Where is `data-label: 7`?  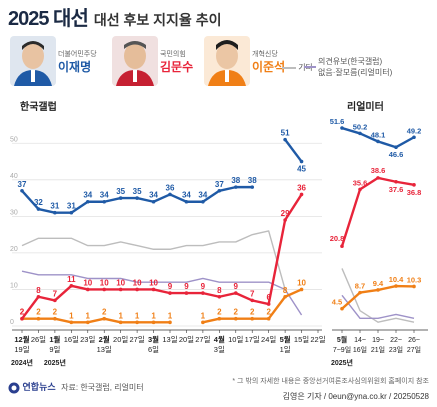
data-label: 7 is located at coordinates (55, 293).